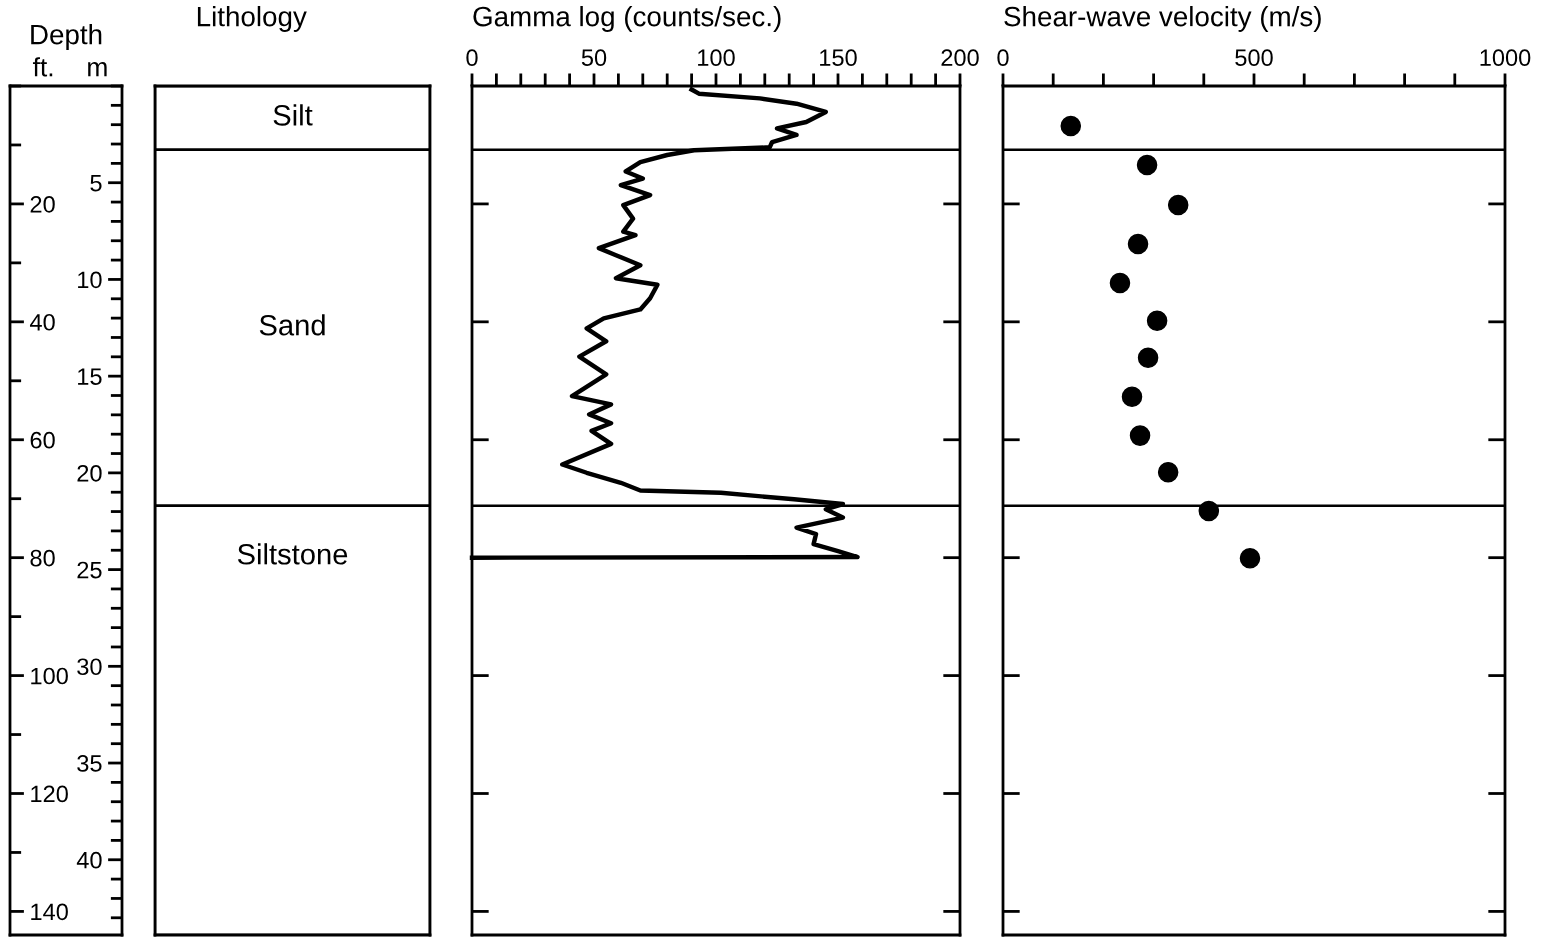 Image resolution: width=1550 pixels, height=940 pixels. I want to click on x-tick-label: 200, so click(960, 58).